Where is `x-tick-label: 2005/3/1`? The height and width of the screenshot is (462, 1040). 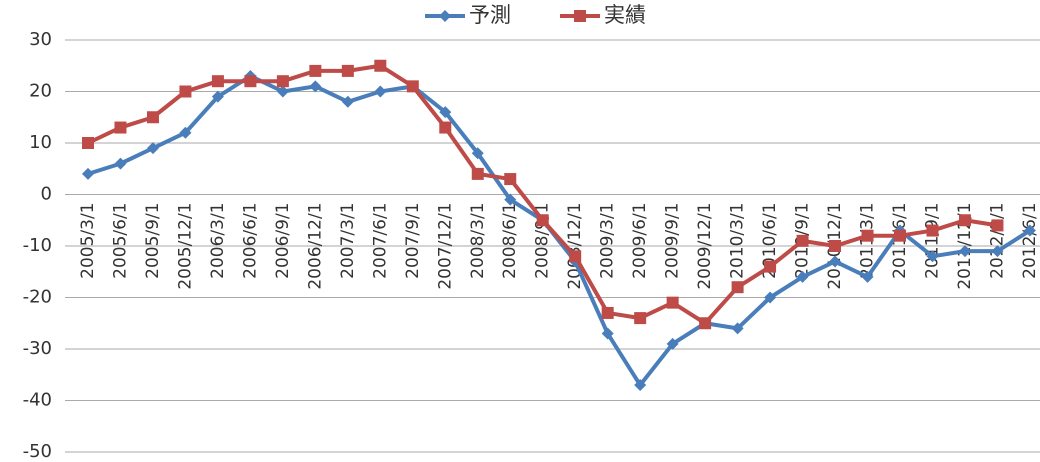 x-tick-label: 2005/3/1 is located at coordinates (88, 241).